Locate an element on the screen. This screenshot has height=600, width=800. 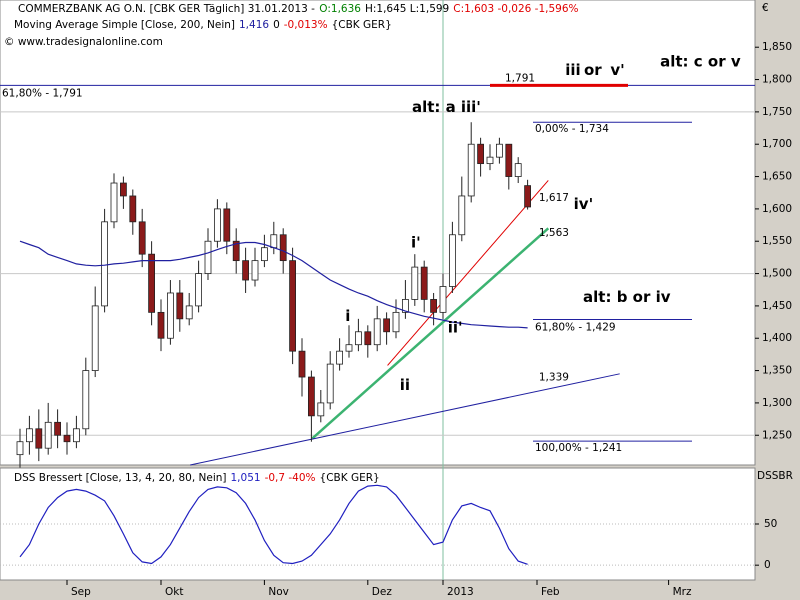
x-tick-label: Mrz is located at coordinates (682, 592).